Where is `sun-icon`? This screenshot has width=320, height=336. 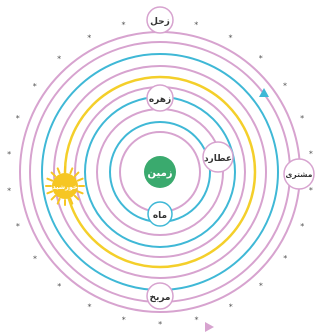
sun-icon is located at coordinates (65, 186).